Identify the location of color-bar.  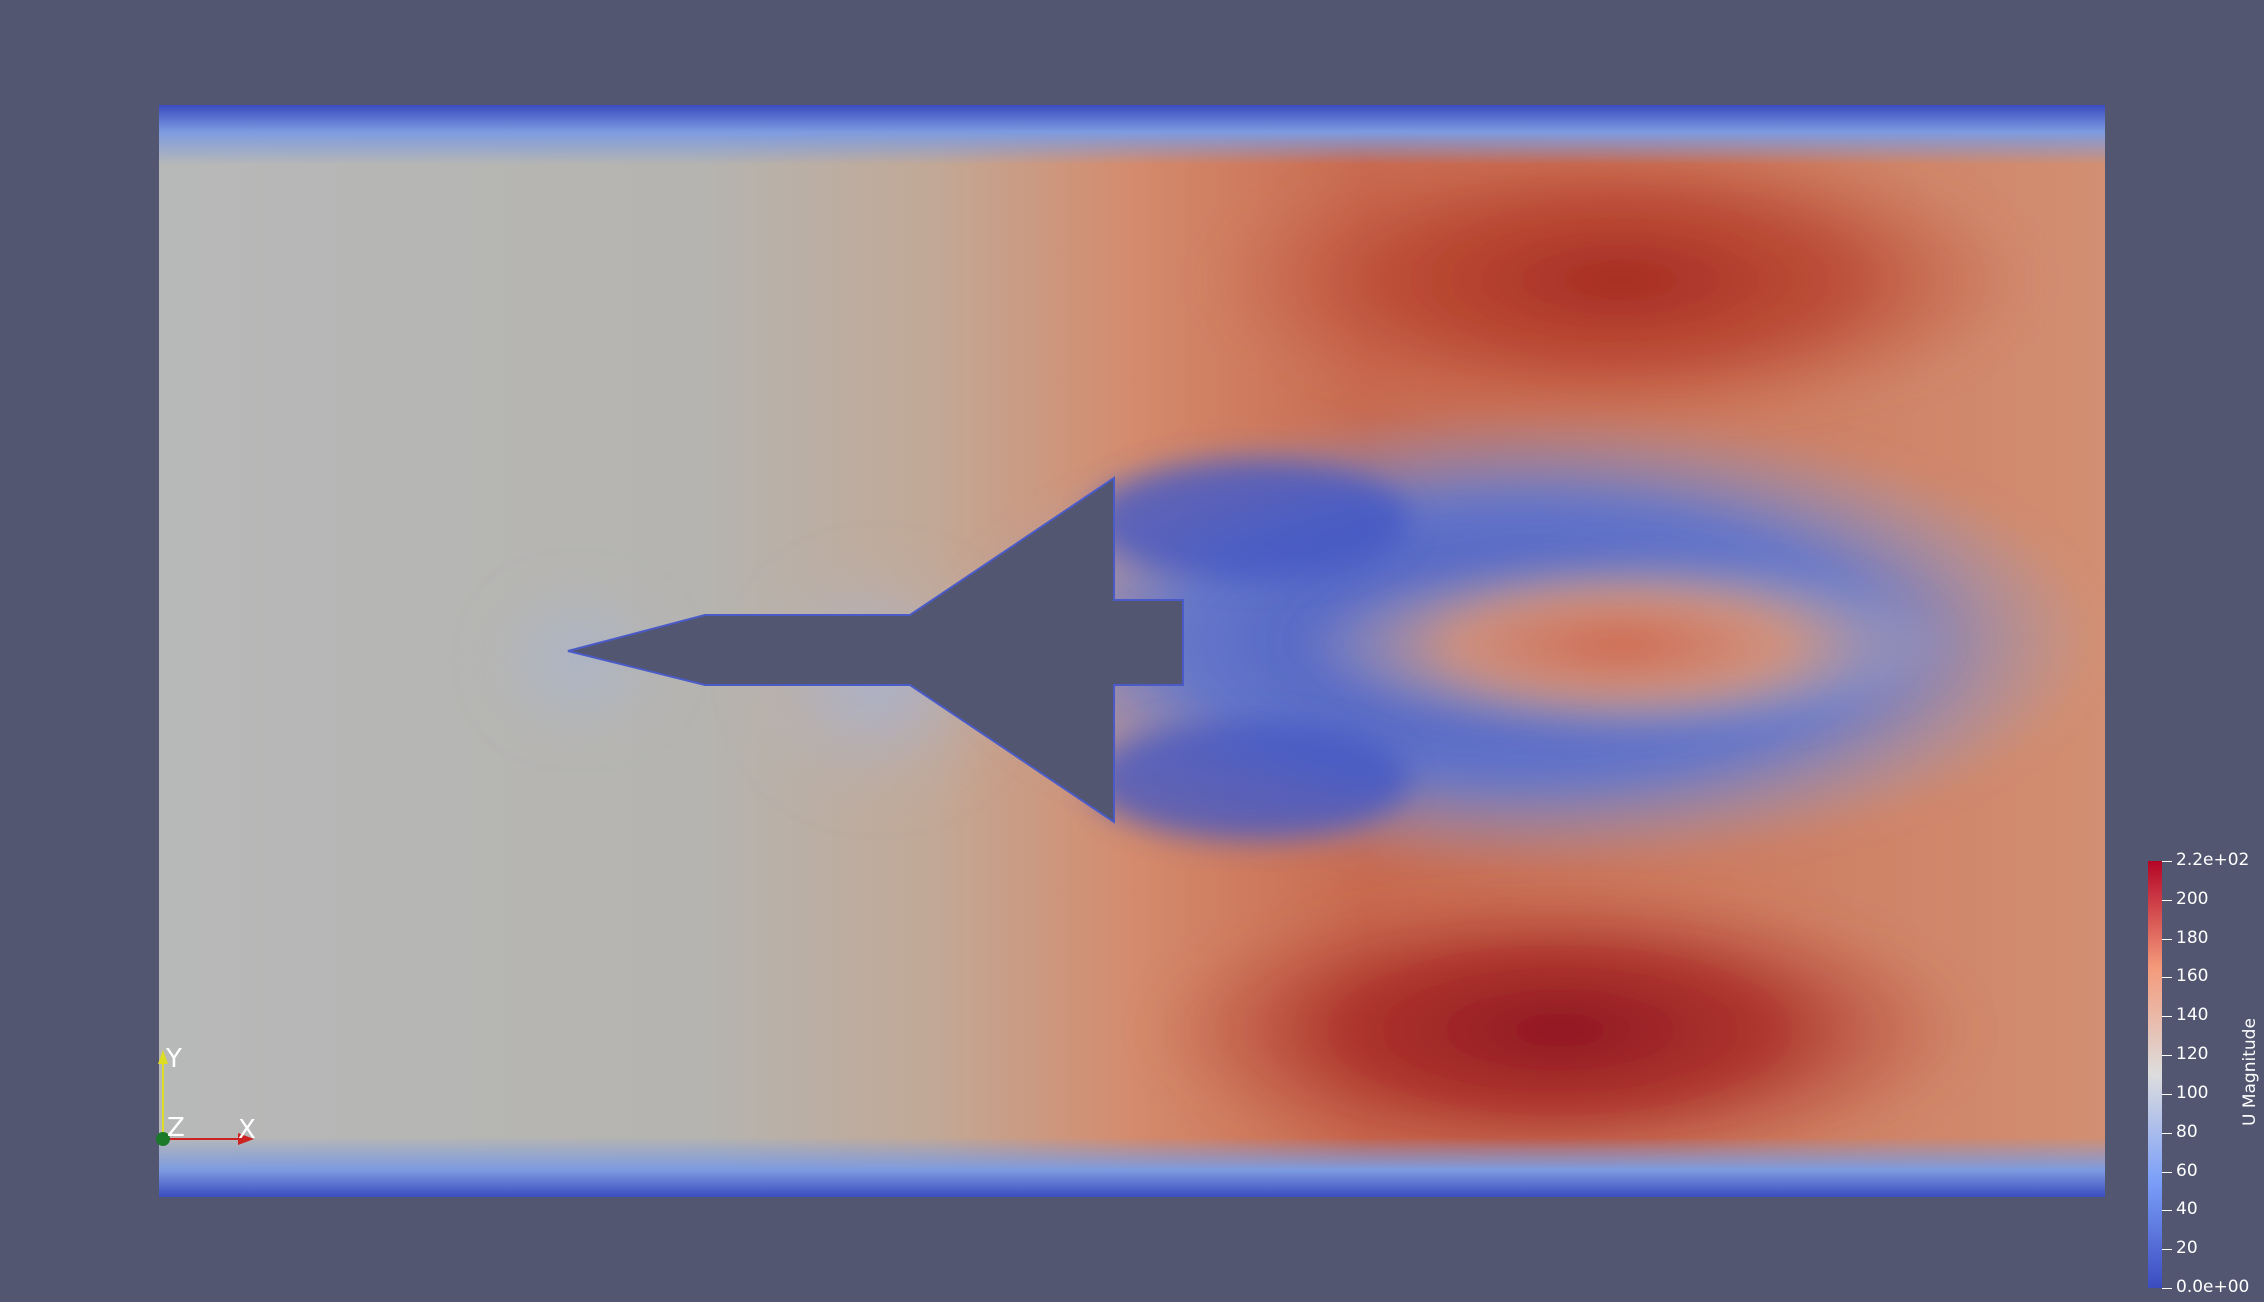
(2155, 1074).